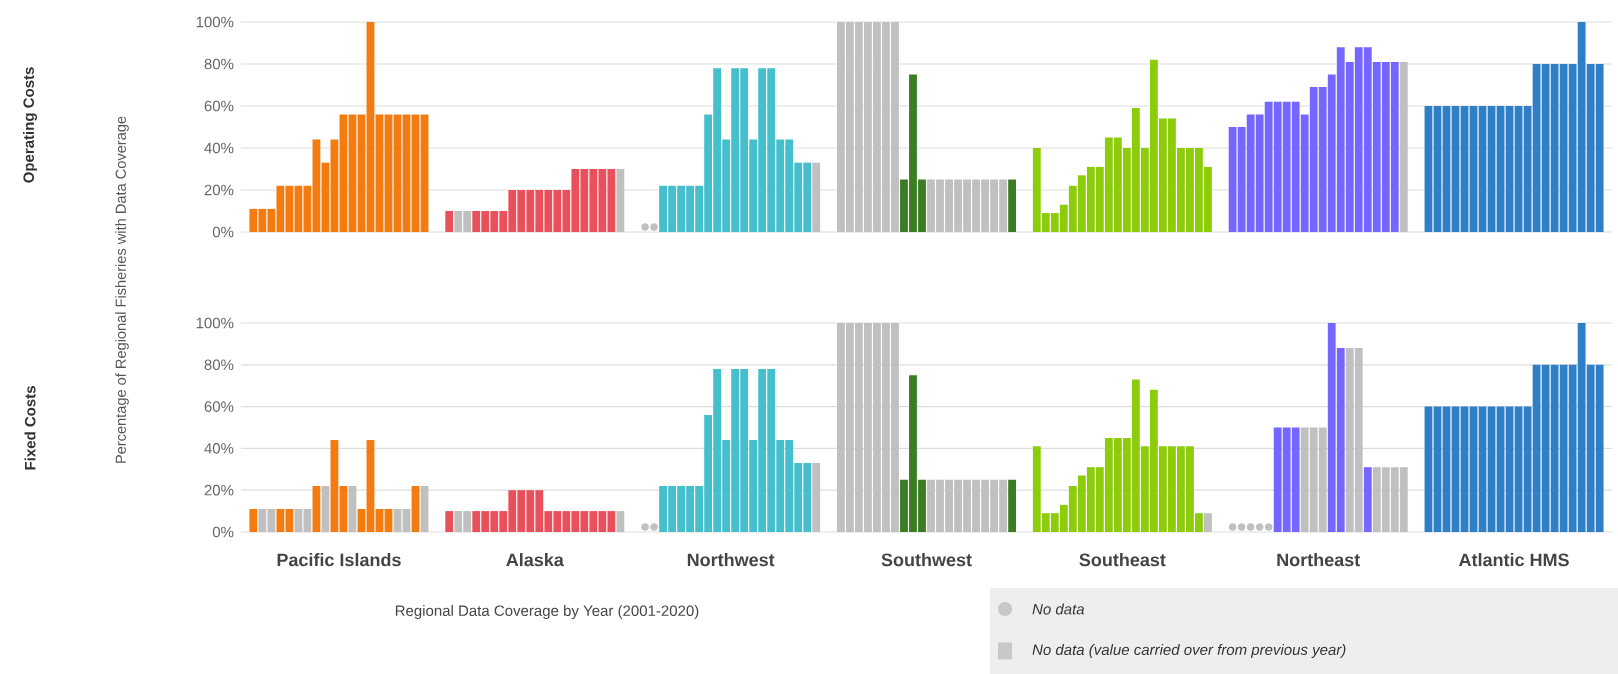 This screenshot has width=1618, height=674. What do you see at coordinates (30, 125) in the screenshot?
I see `y-axis-title: Operating Costs` at bounding box center [30, 125].